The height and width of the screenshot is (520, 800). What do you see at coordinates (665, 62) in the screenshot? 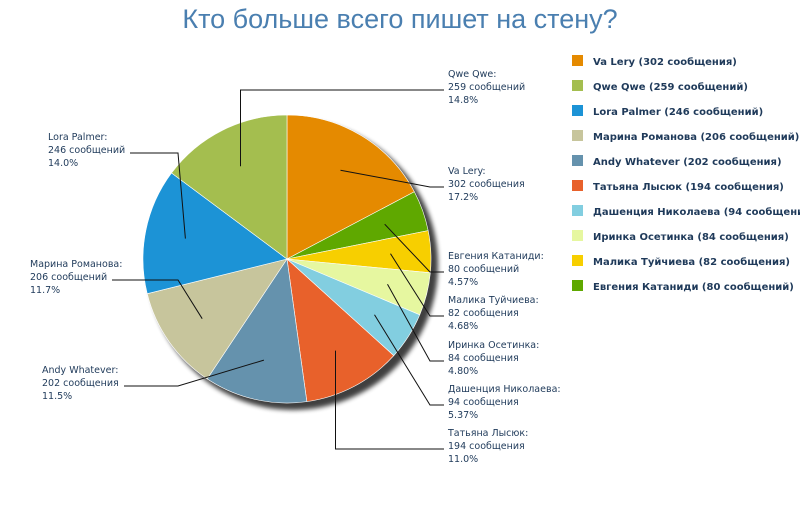
I see `legend-entry-0: Va Lery (302 сообщения)` at bounding box center [665, 62].